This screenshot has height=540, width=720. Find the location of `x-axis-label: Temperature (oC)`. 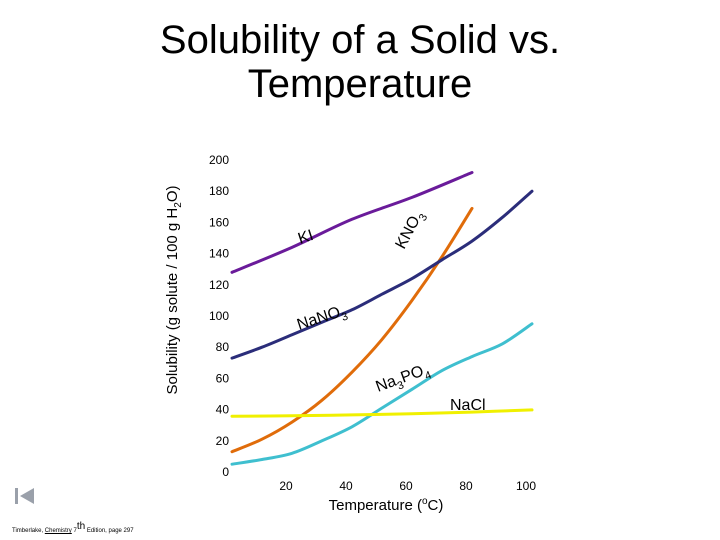

x-axis-label: Temperature (oC) is located at coordinates (386, 505).